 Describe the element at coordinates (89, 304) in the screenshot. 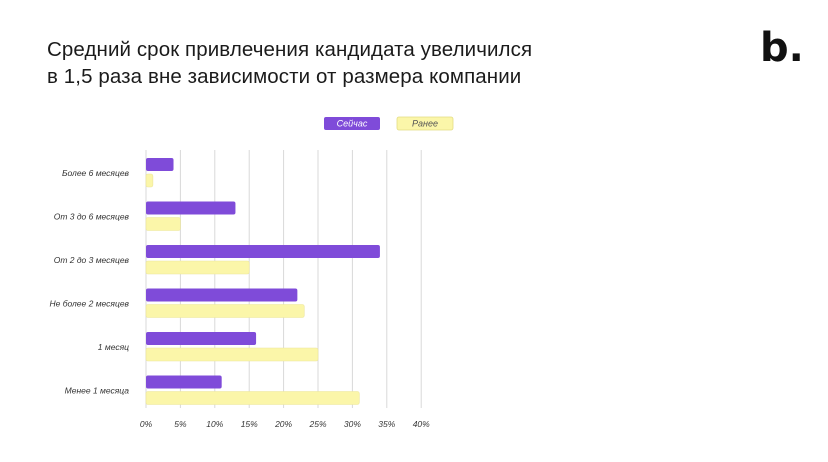

I see `category-label: Не более 2 месяцев` at that location.